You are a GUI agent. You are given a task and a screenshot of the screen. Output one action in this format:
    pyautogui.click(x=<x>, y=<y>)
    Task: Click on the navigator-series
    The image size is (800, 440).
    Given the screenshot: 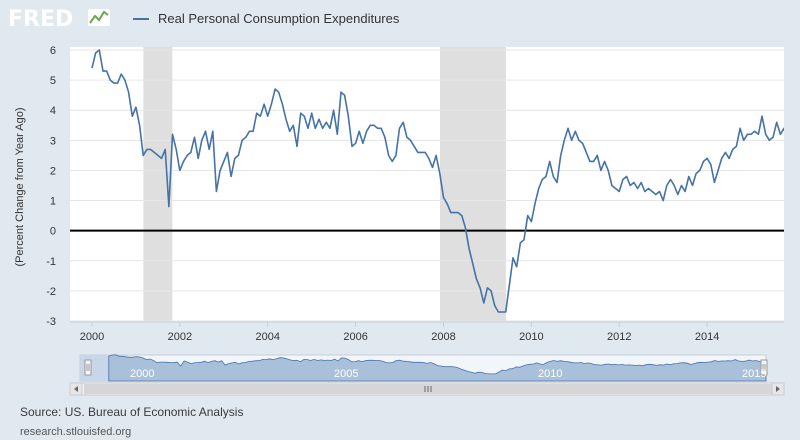 What is the action you would take?
    pyautogui.click(x=437, y=368)
    